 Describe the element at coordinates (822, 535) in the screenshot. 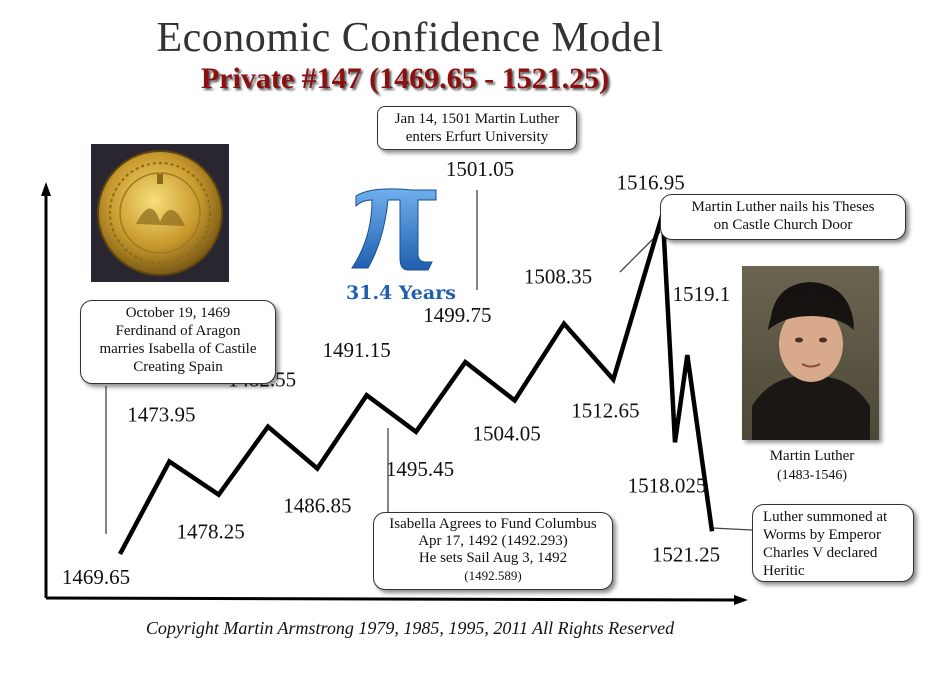

I see `annotation-line: Worms by Emperor` at that location.